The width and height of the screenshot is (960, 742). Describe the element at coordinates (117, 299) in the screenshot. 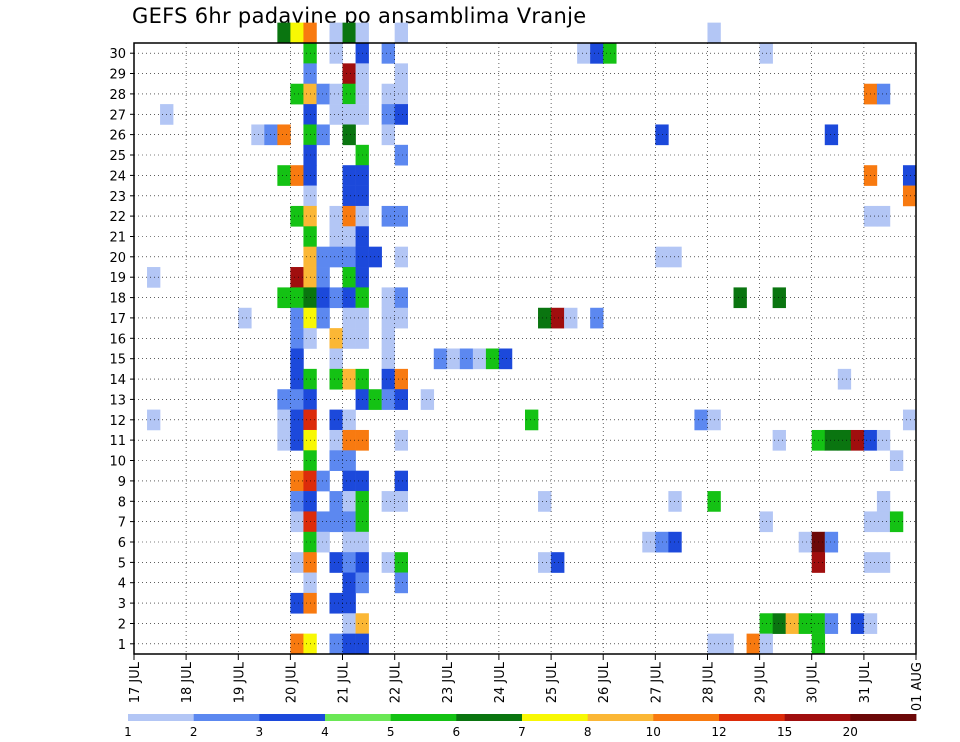

I see `y-tick-label: 18` at that location.